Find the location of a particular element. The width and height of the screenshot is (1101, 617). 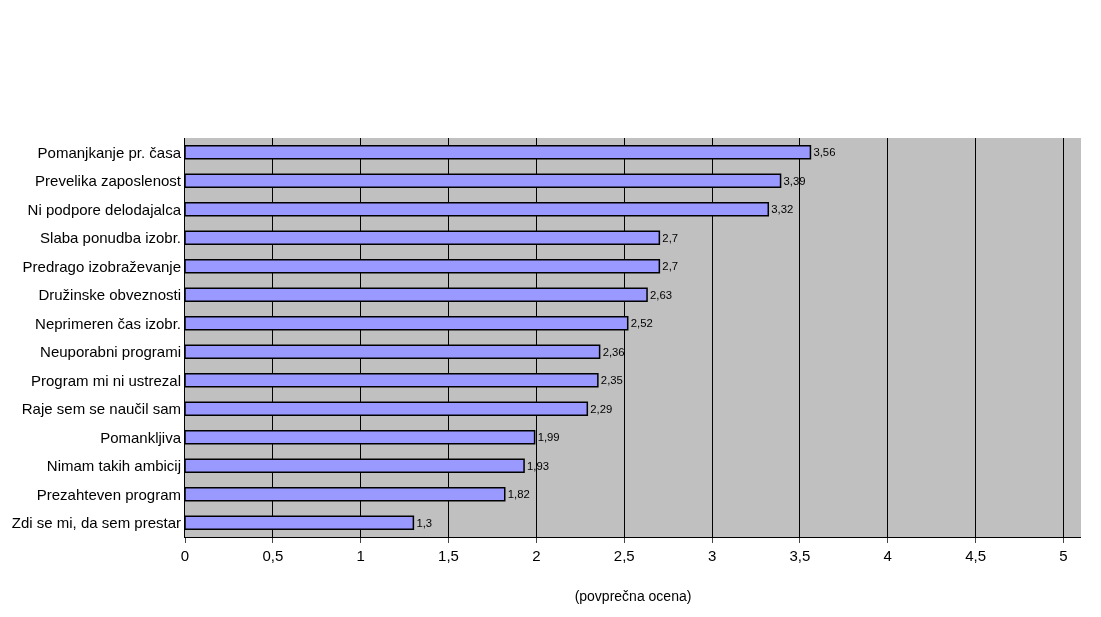

y-tick-label: Ni podpore delodajalca is located at coordinates (104, 209).